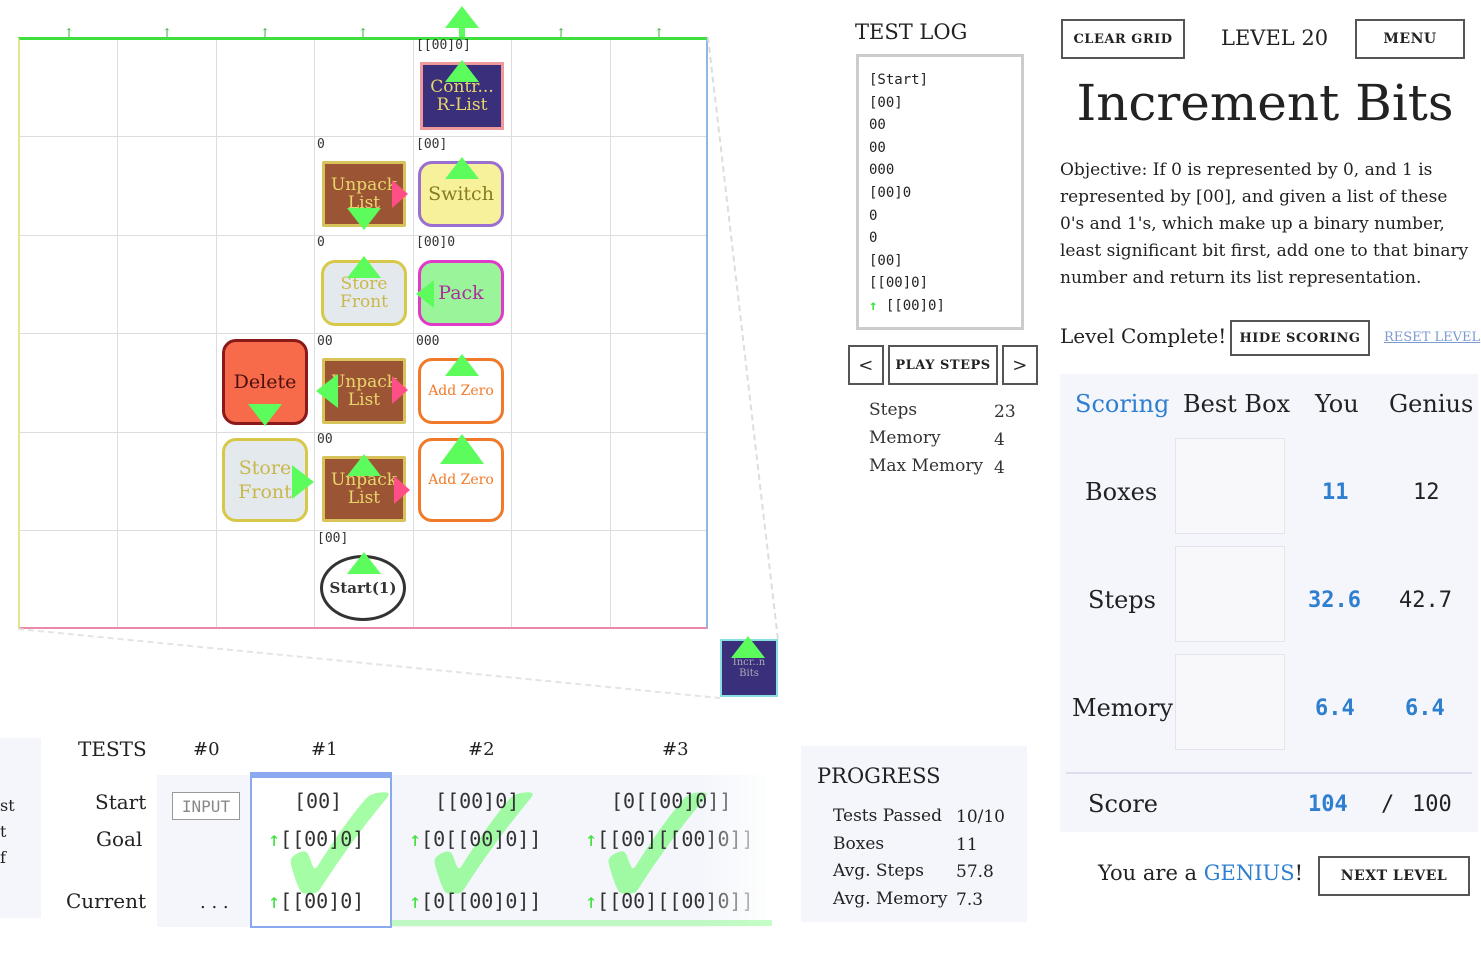  I want to click on cell-value-label: [00]0, so click(436, 242).